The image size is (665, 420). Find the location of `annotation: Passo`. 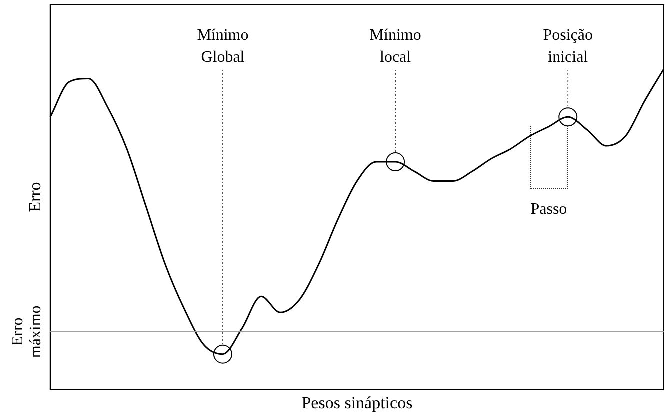

annotation: Passo is located at coordinates (549, 209).